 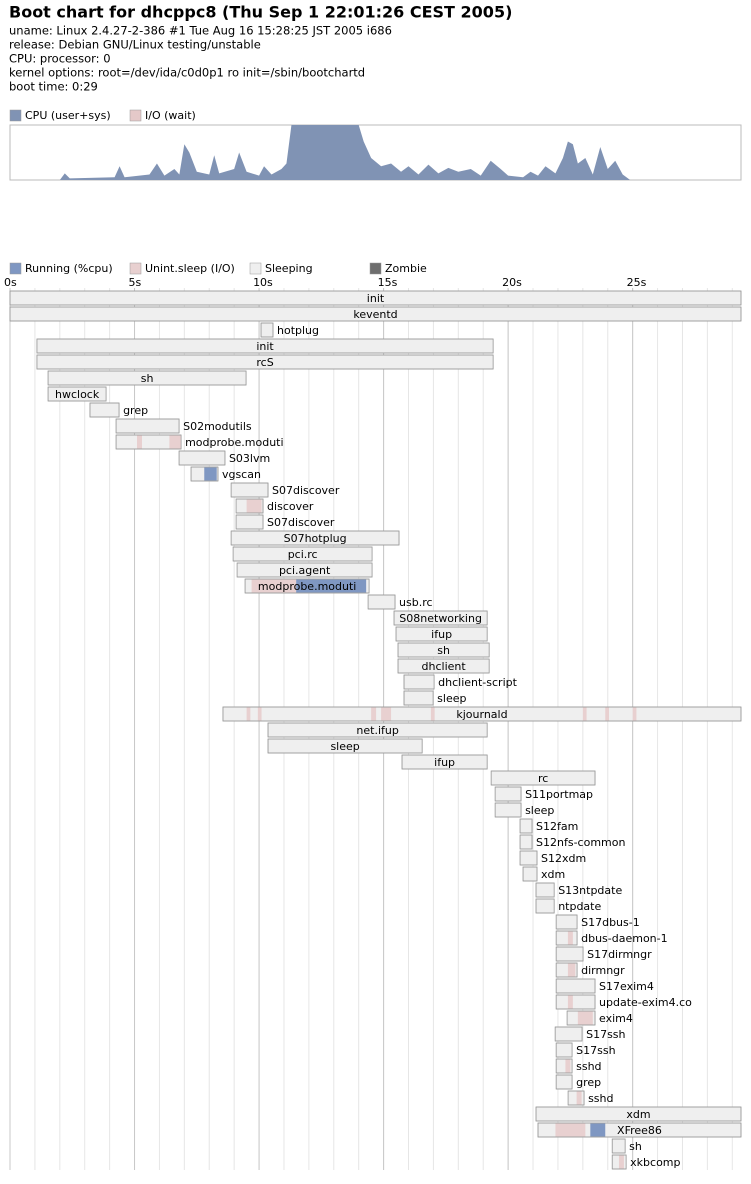 I want to click on info-line: CPU: processor: 0, so click(x=60, y=59).